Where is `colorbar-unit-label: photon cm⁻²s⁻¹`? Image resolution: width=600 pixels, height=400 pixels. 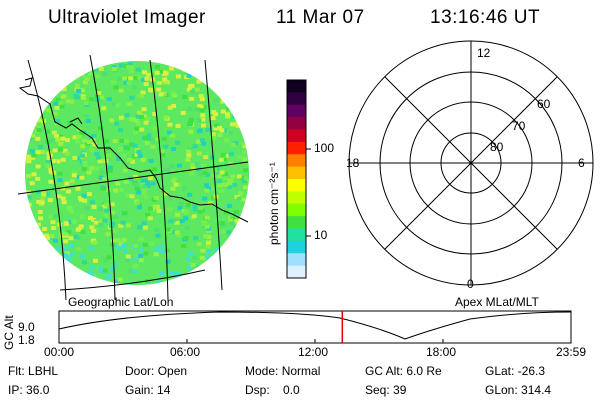
colorbar-unit-label: photon cm⁻²s⁻¹ is located at coordinates (274, 203).